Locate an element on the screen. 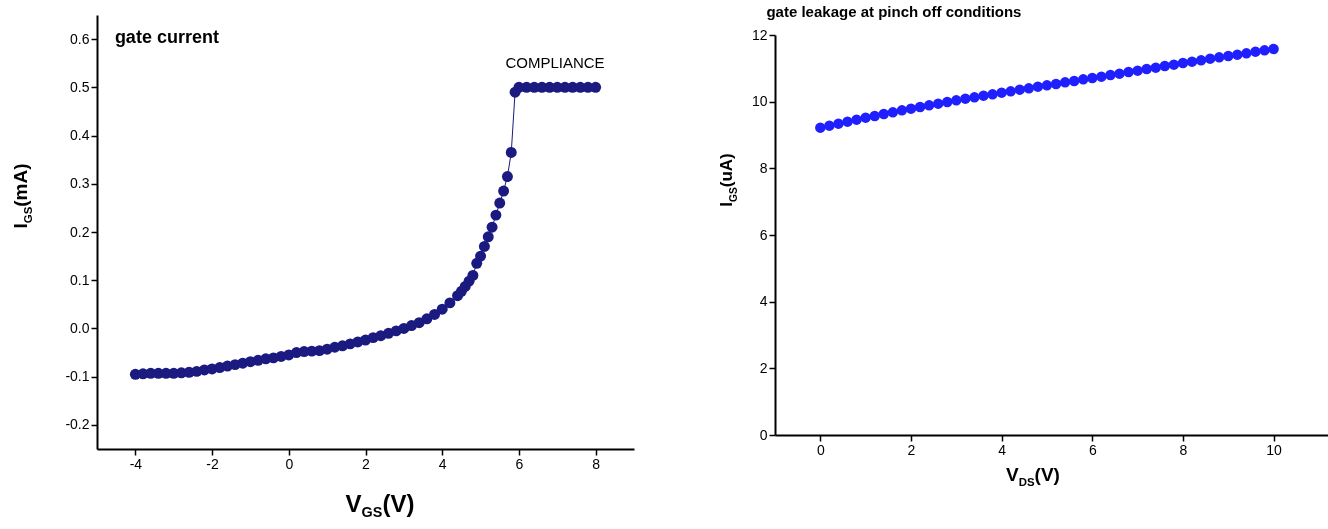  text: gate current is located at coordinates (166, 37).